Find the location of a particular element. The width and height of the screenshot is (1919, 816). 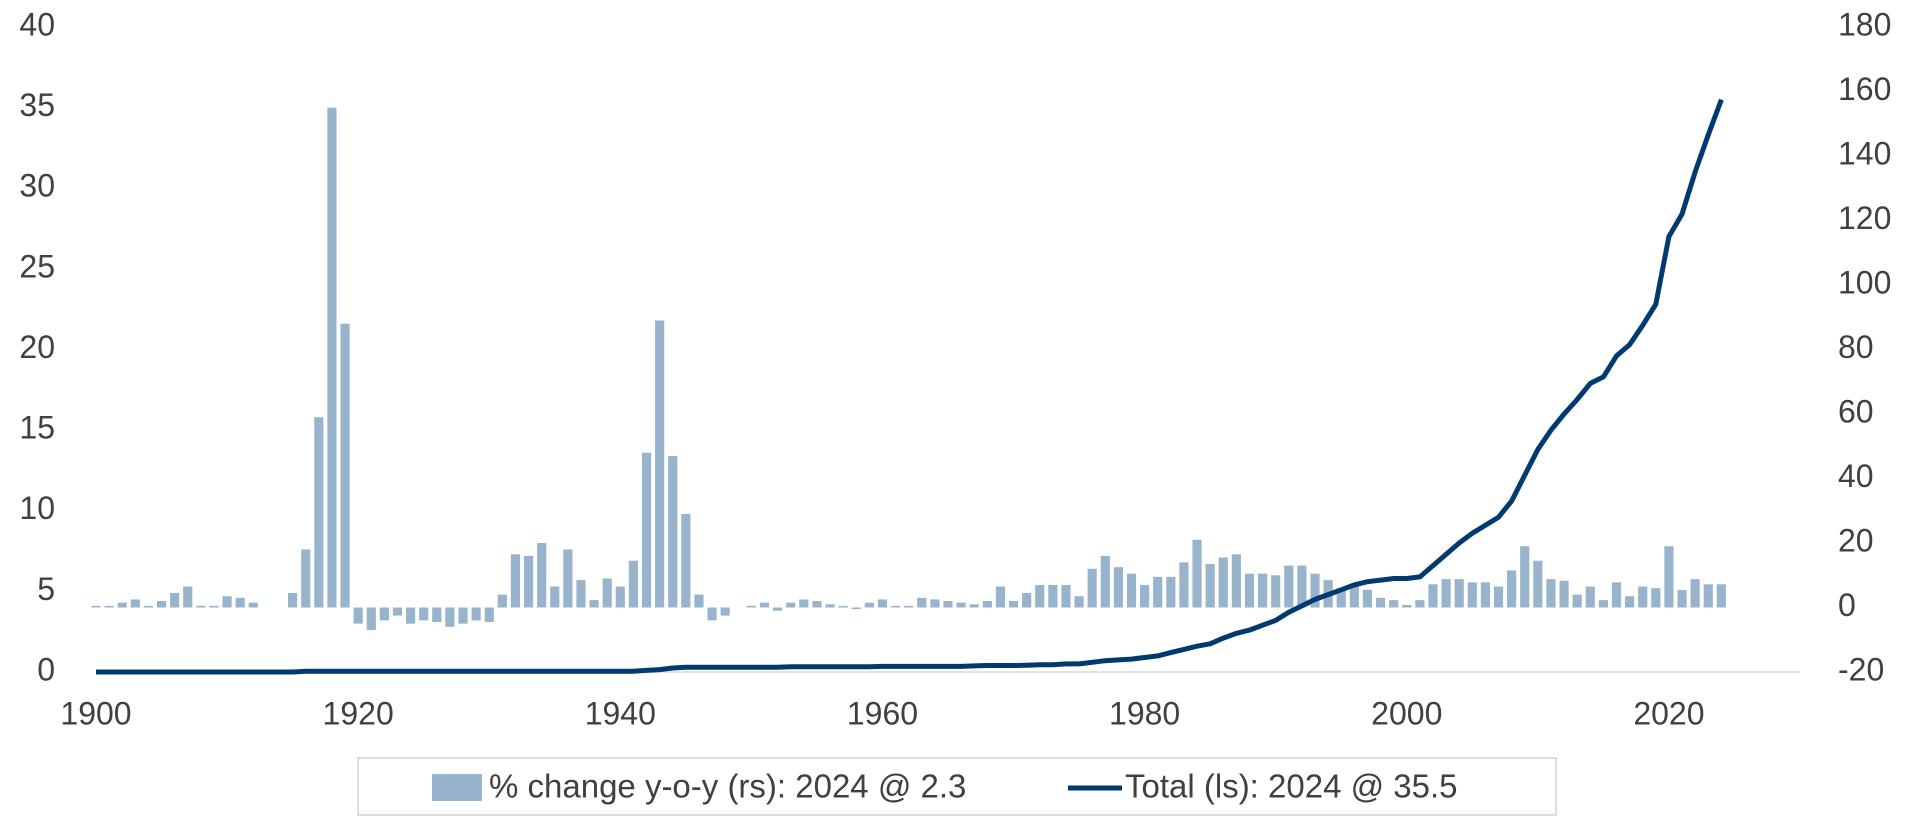

y2-tick-label: 160 is located at coordinates (1864, 89).